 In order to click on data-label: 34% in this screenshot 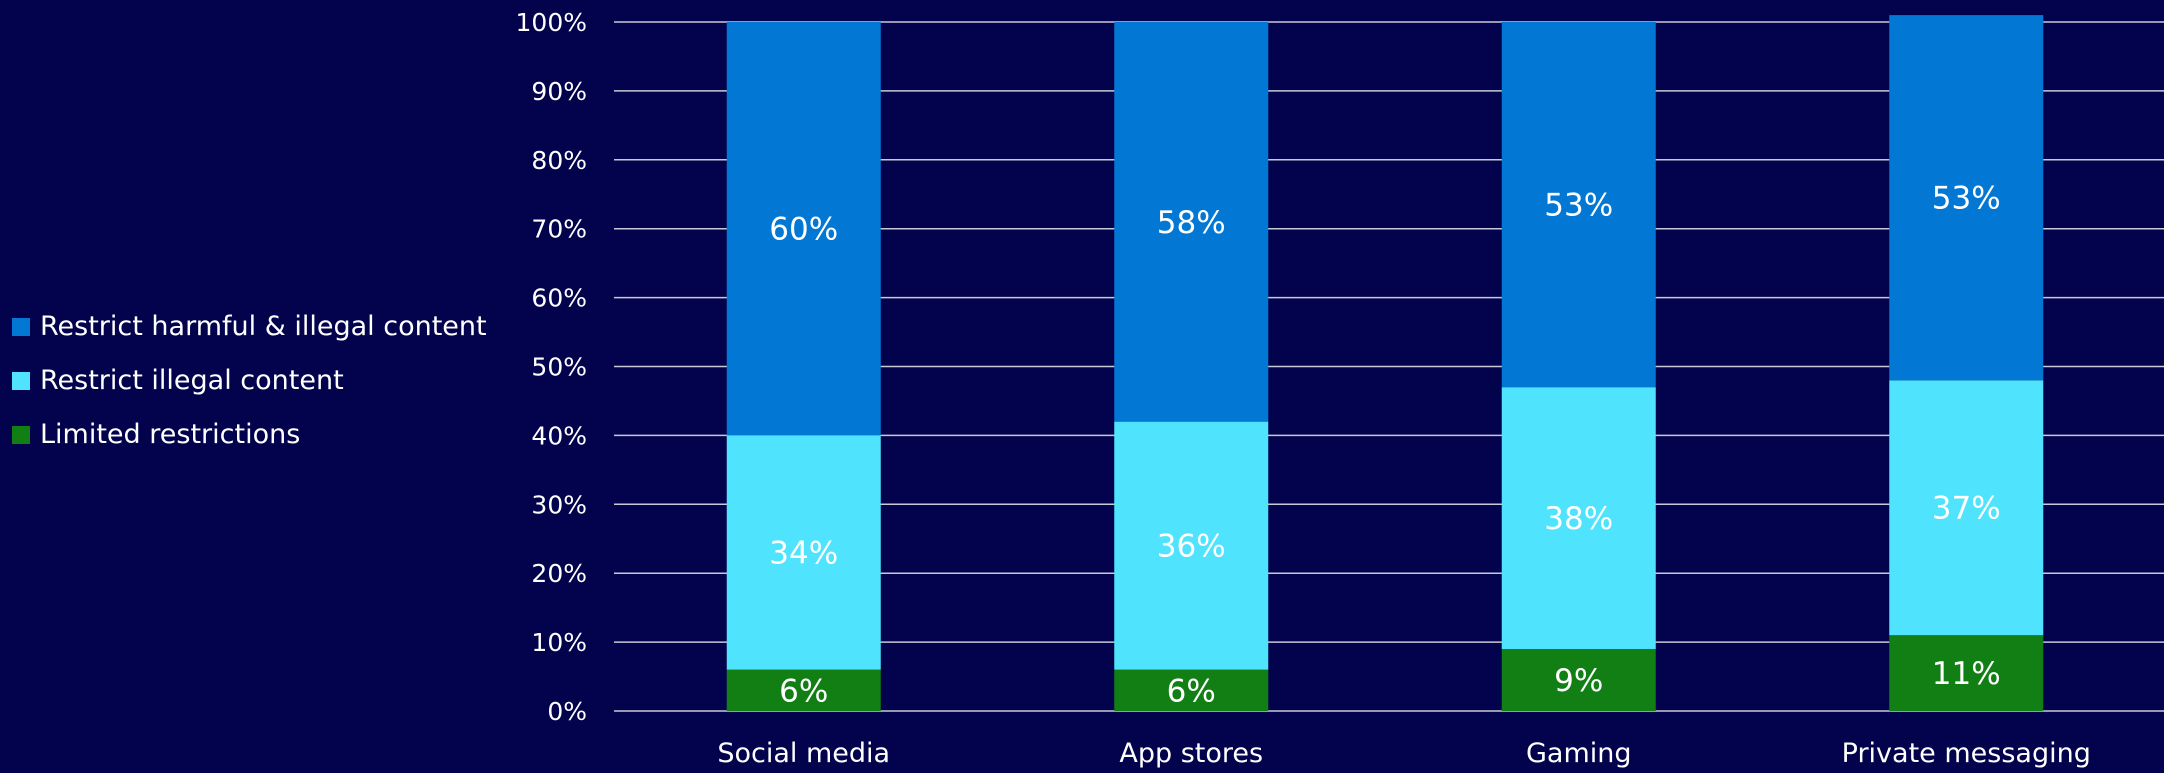, I will do `click(803, 554)`.